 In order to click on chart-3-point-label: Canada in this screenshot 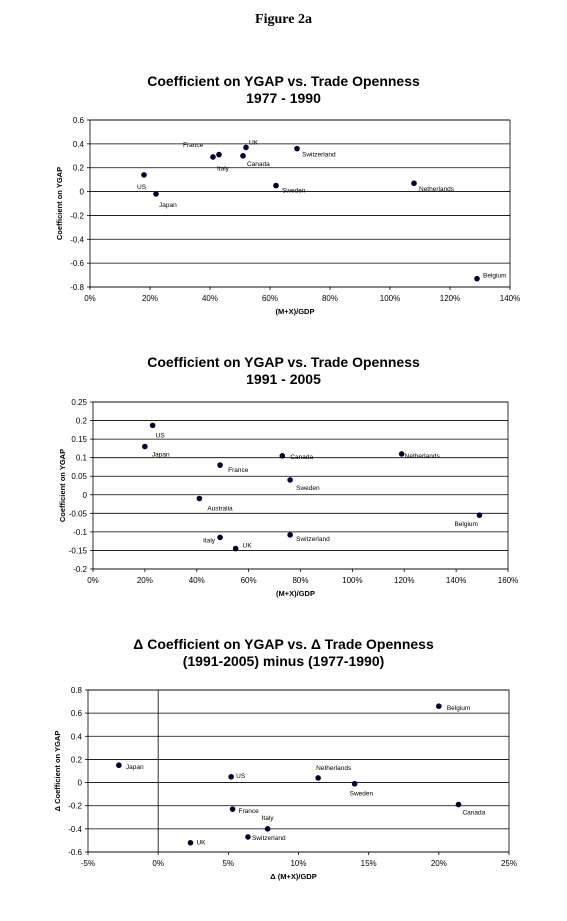, I will do `click(473, 813)`.